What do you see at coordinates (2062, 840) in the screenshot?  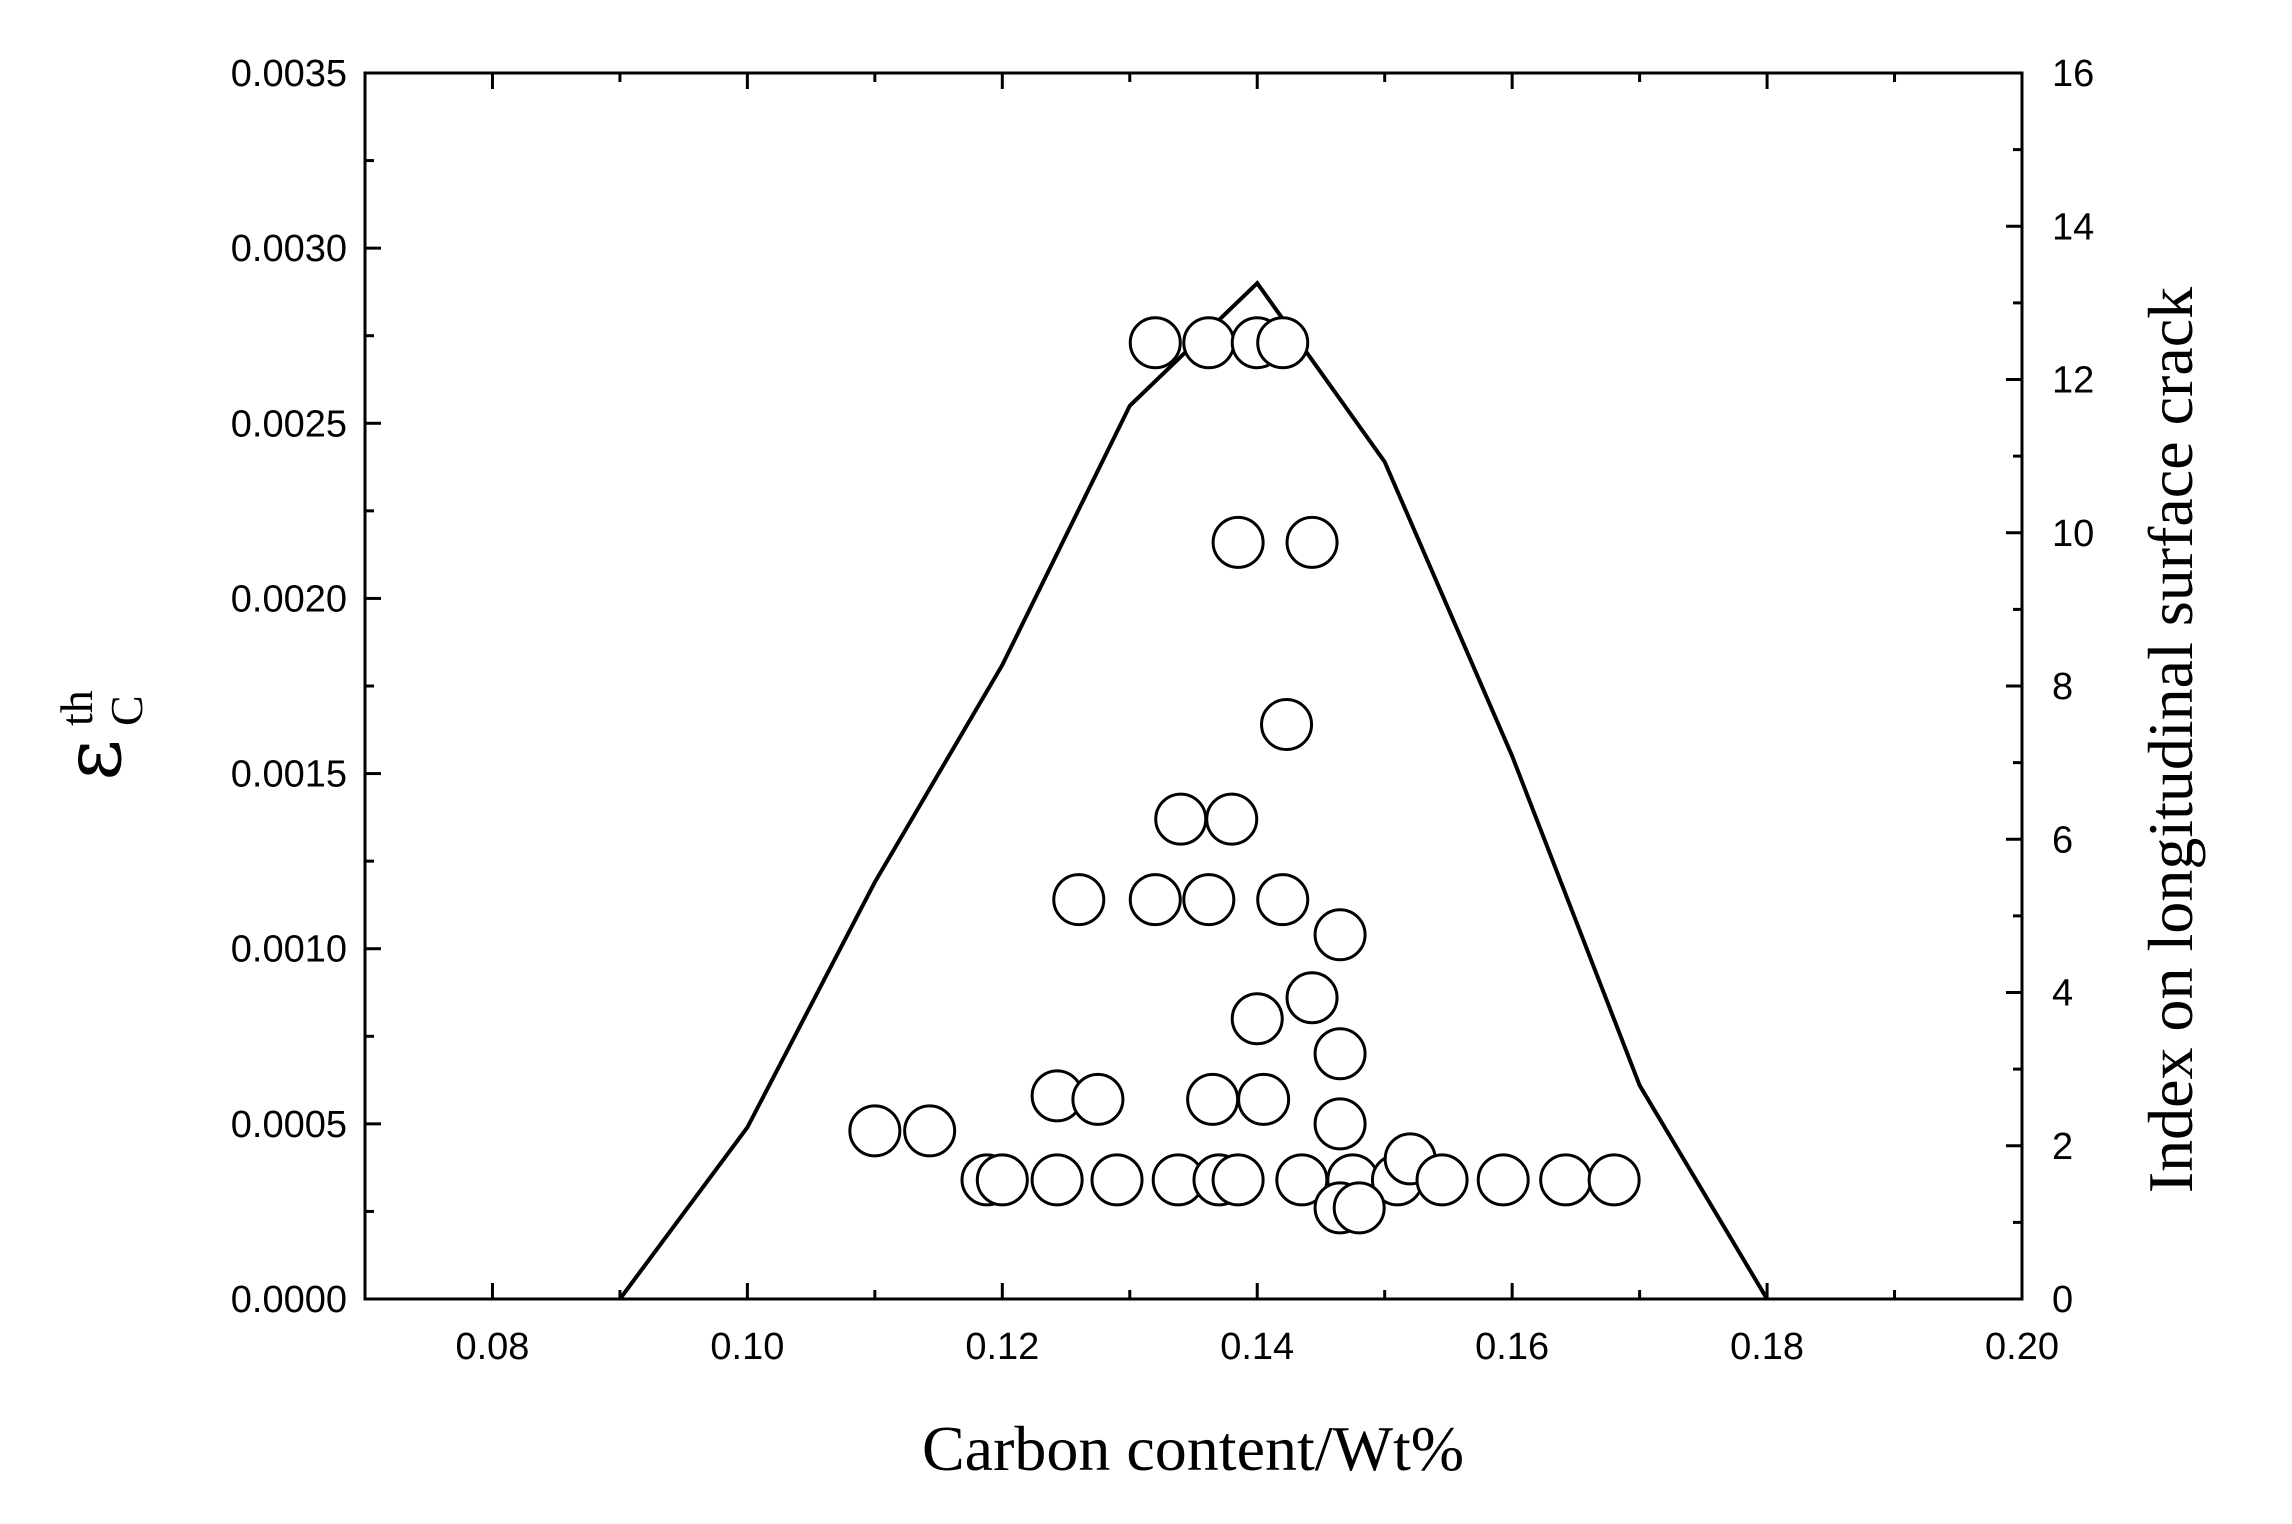 I see `y2-tick-label: 6` at bounding box center [2062, 840].